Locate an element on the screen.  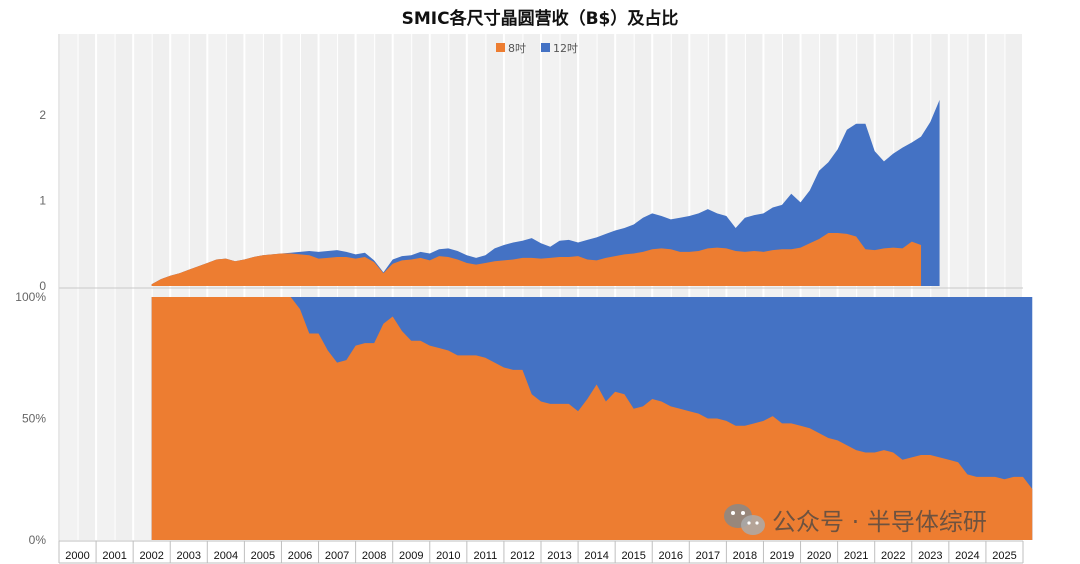
x-tick-2021: 2021 is located at coordinates (856, 556).